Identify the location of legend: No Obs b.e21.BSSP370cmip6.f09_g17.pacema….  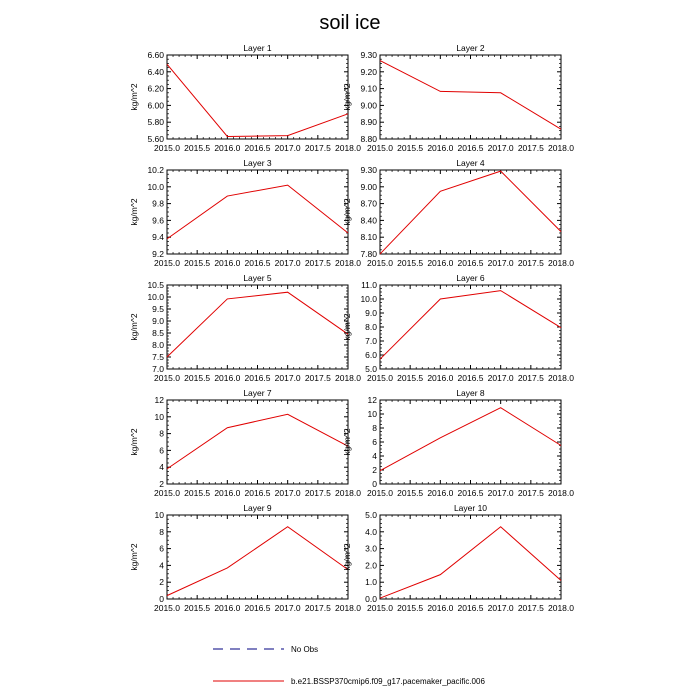
(349, 665).